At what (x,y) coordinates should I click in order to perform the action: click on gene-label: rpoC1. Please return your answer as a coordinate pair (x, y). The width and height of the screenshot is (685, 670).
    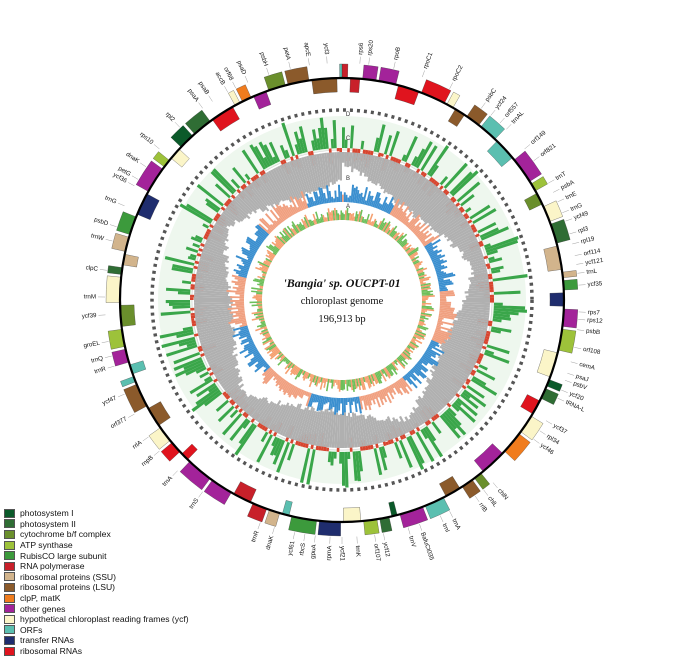
    Looking at the image, I should click on (428, 60).